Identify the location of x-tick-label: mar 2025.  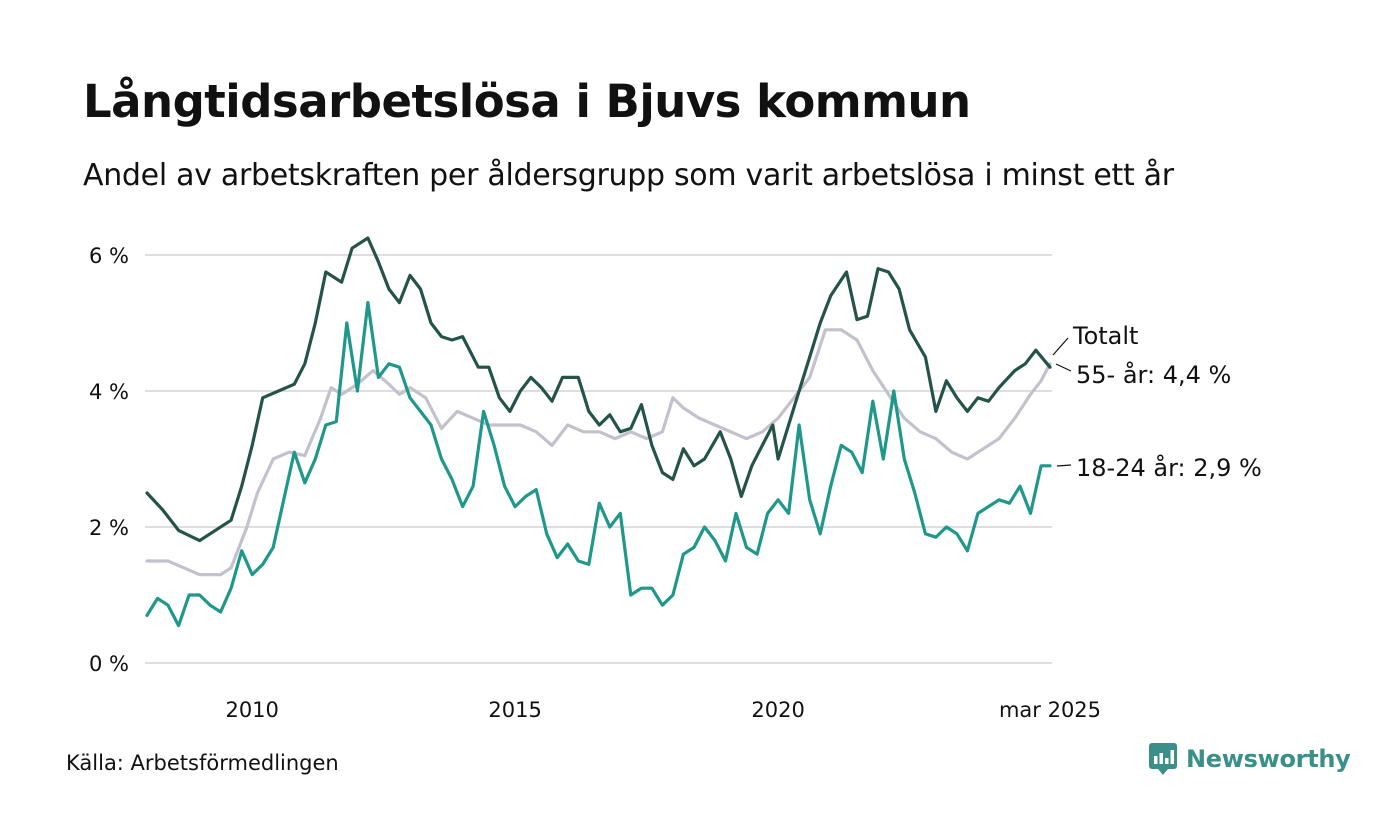
(1050, 710).